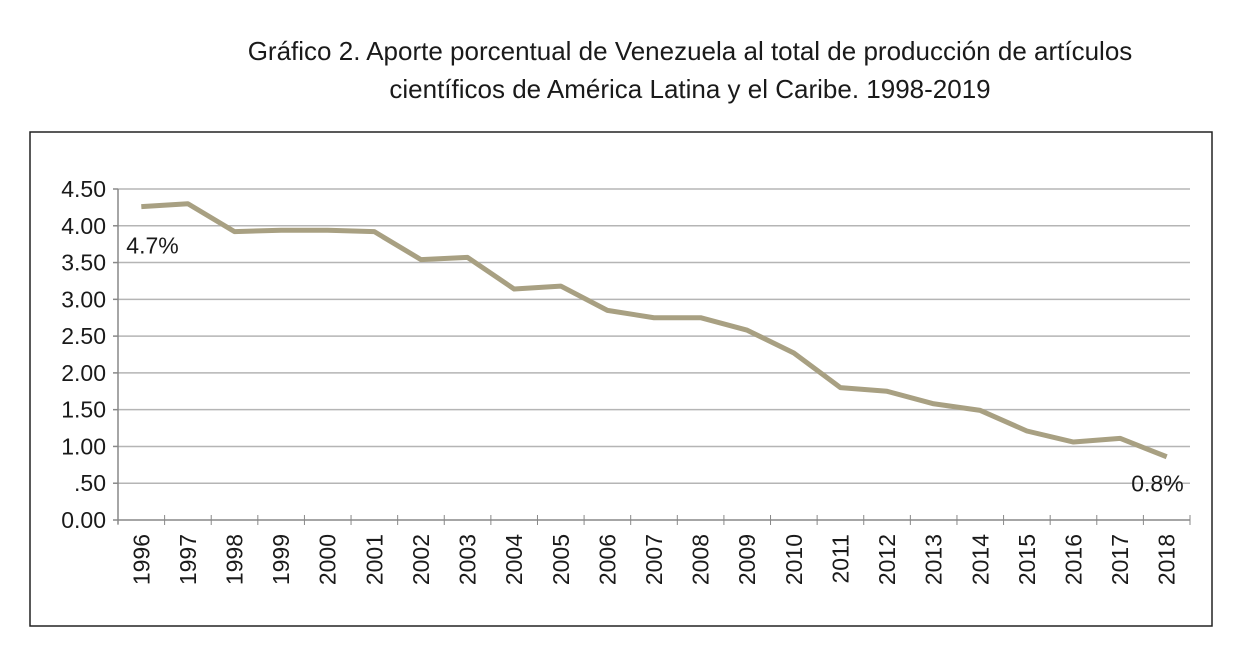  I want to click on x-tick-label: 2001, so click(374, 559).